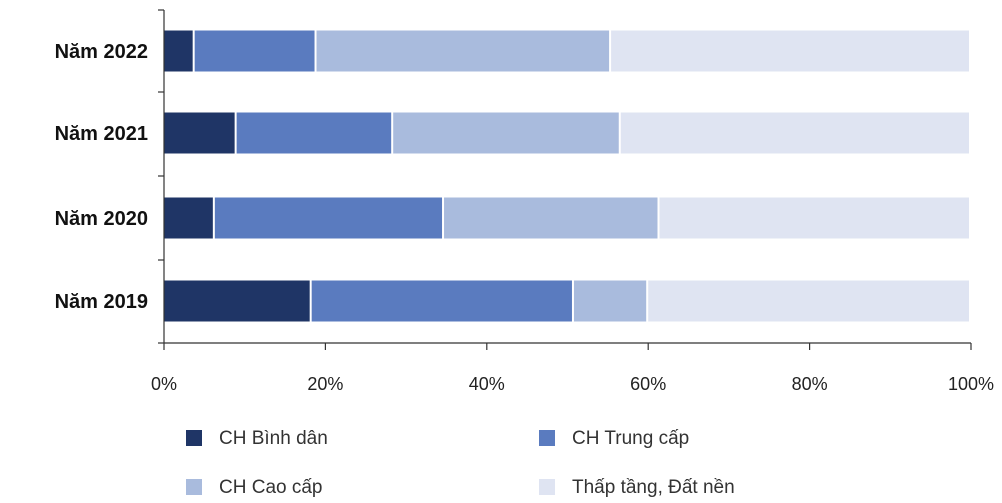 This screenshot has width=1002, height=503. I want to click on category-label-3: Năm 2020, so click(101, 219).